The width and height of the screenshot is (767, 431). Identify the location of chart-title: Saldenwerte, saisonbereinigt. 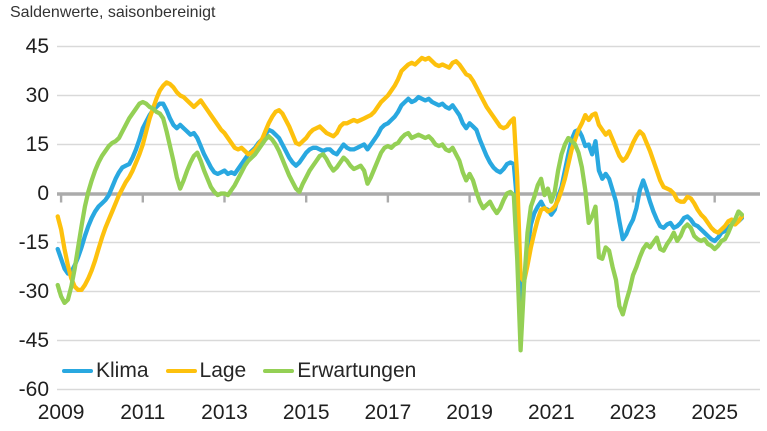
(113, 12).